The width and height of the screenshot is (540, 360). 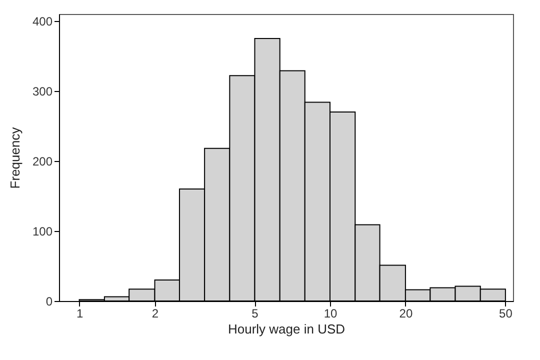 I want to click on y-tick-label: 300, so click(x=42, y=91).